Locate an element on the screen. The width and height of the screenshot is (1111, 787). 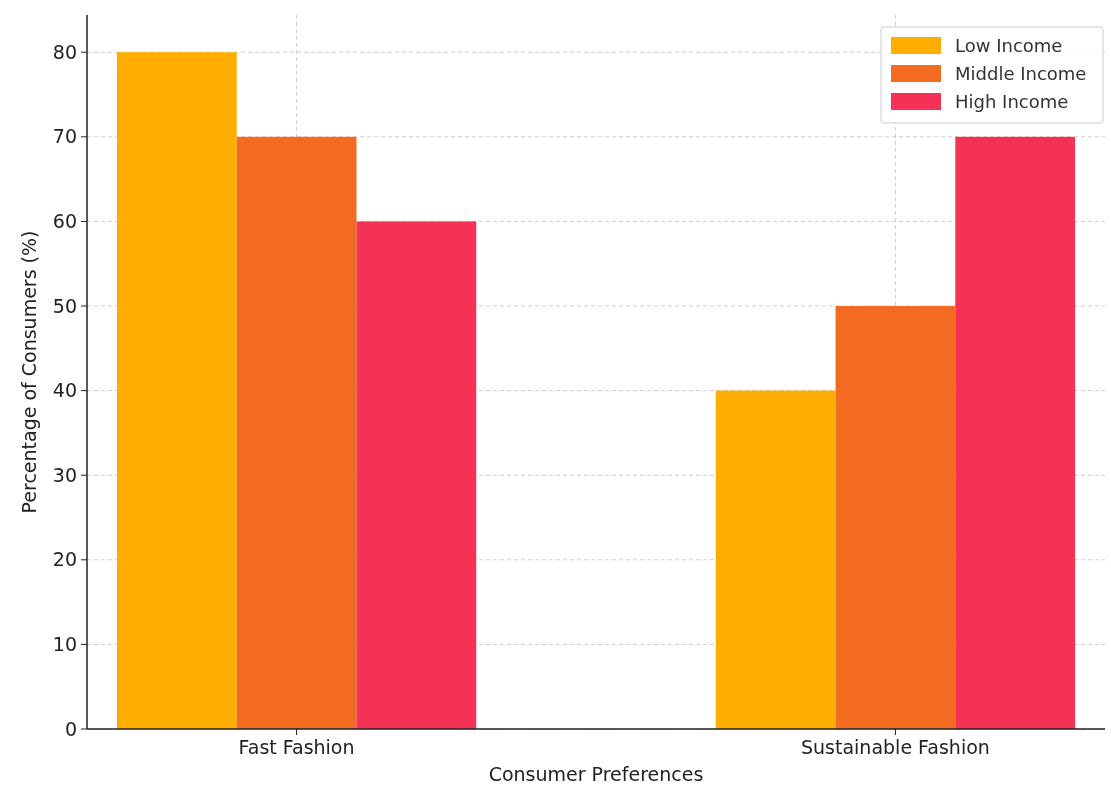
y-tick-label: 10 is located at coordinates (64, 644).